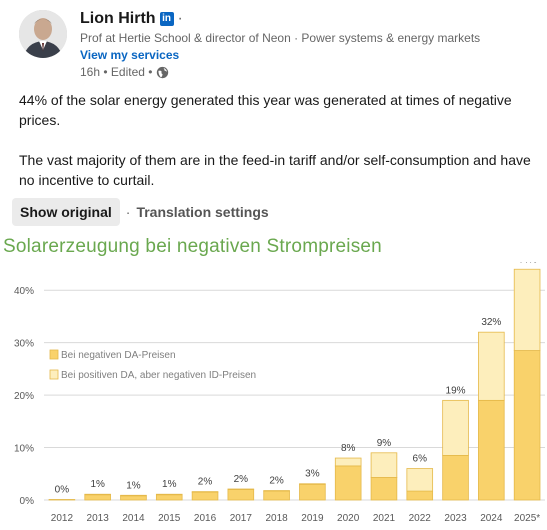 The width and height of the screenshot is (547, 530). I want to click on bar-total-label: 8%, so click(348, 448).